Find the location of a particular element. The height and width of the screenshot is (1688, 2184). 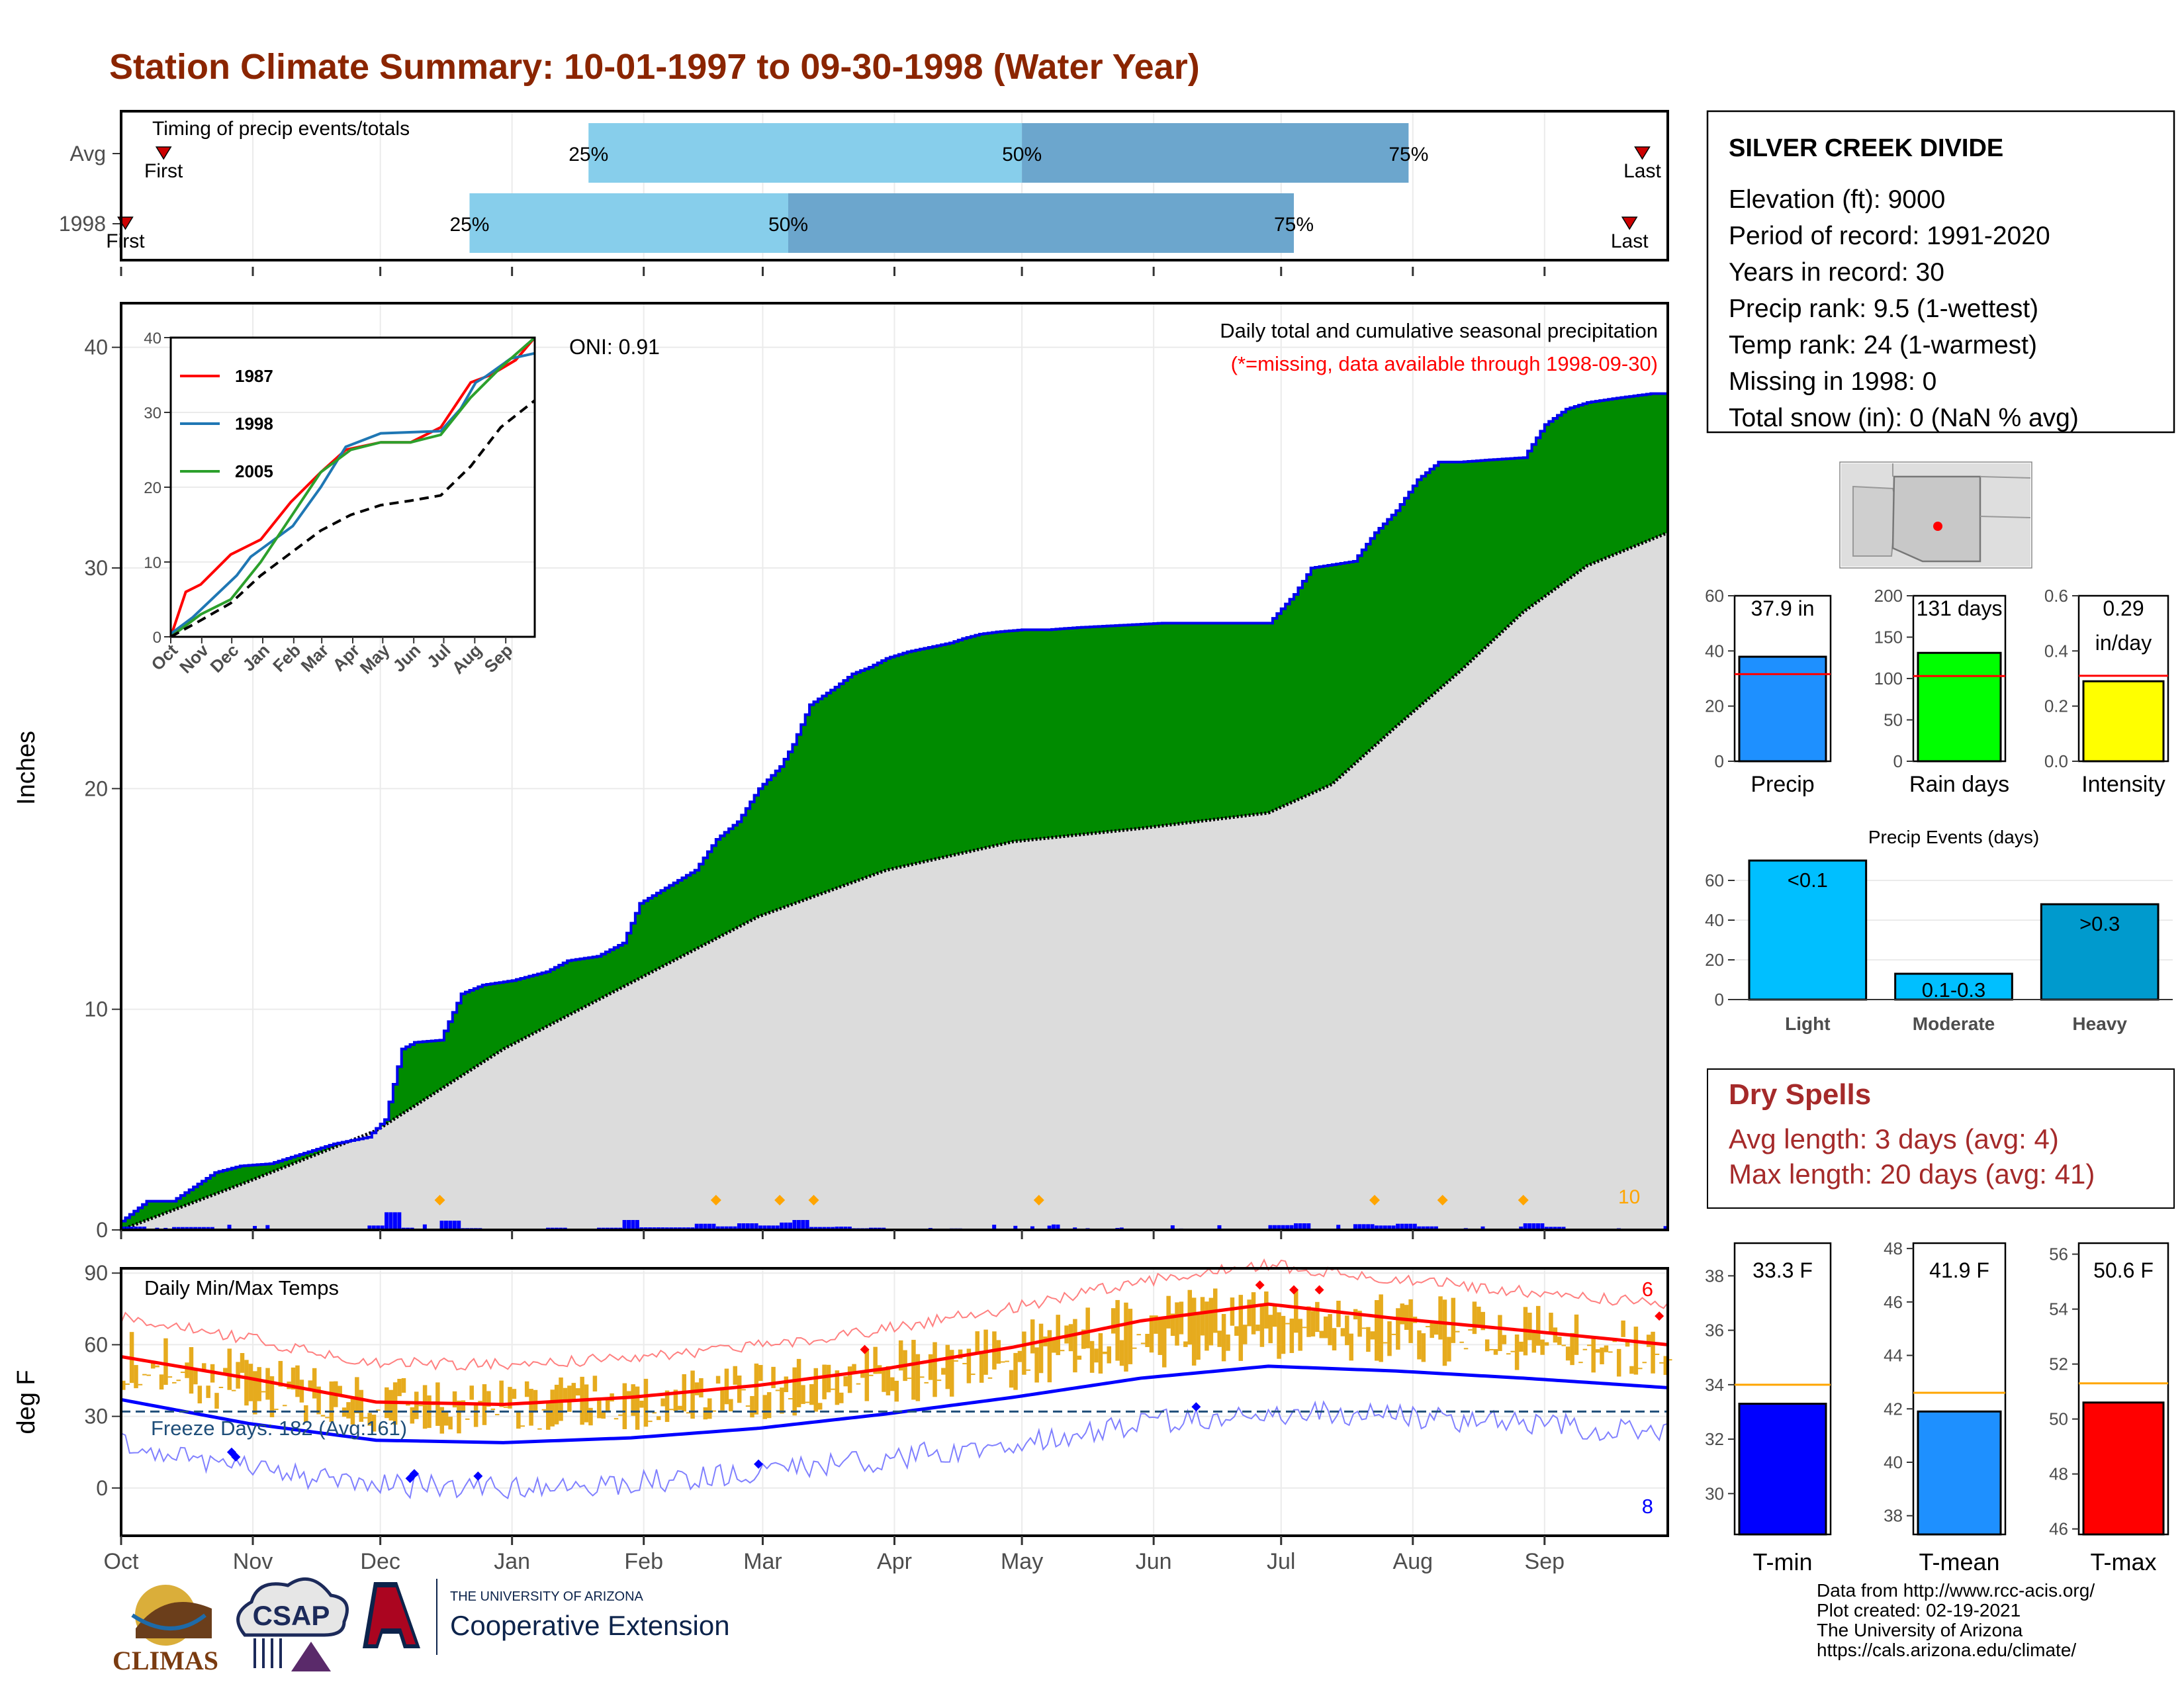

event-bar-label: >0.3 is located at coordinates (2099, 923).